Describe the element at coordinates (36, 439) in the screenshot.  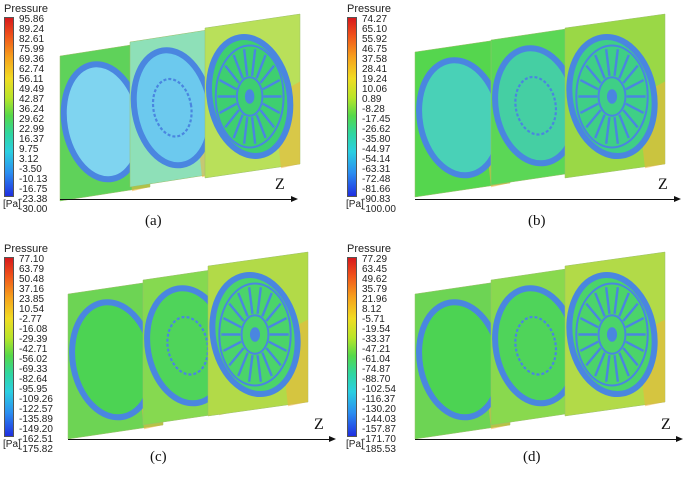
I see `colorbar-tick: -162.51` at that location.